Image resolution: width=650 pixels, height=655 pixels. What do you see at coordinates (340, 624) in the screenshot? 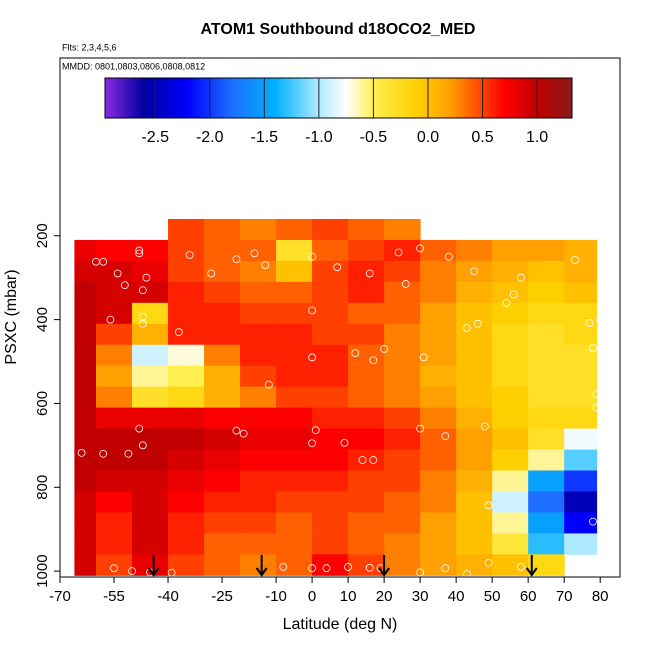
I see `x-axis-label: Latitude (deg N)` at bounding box center [340, 624].